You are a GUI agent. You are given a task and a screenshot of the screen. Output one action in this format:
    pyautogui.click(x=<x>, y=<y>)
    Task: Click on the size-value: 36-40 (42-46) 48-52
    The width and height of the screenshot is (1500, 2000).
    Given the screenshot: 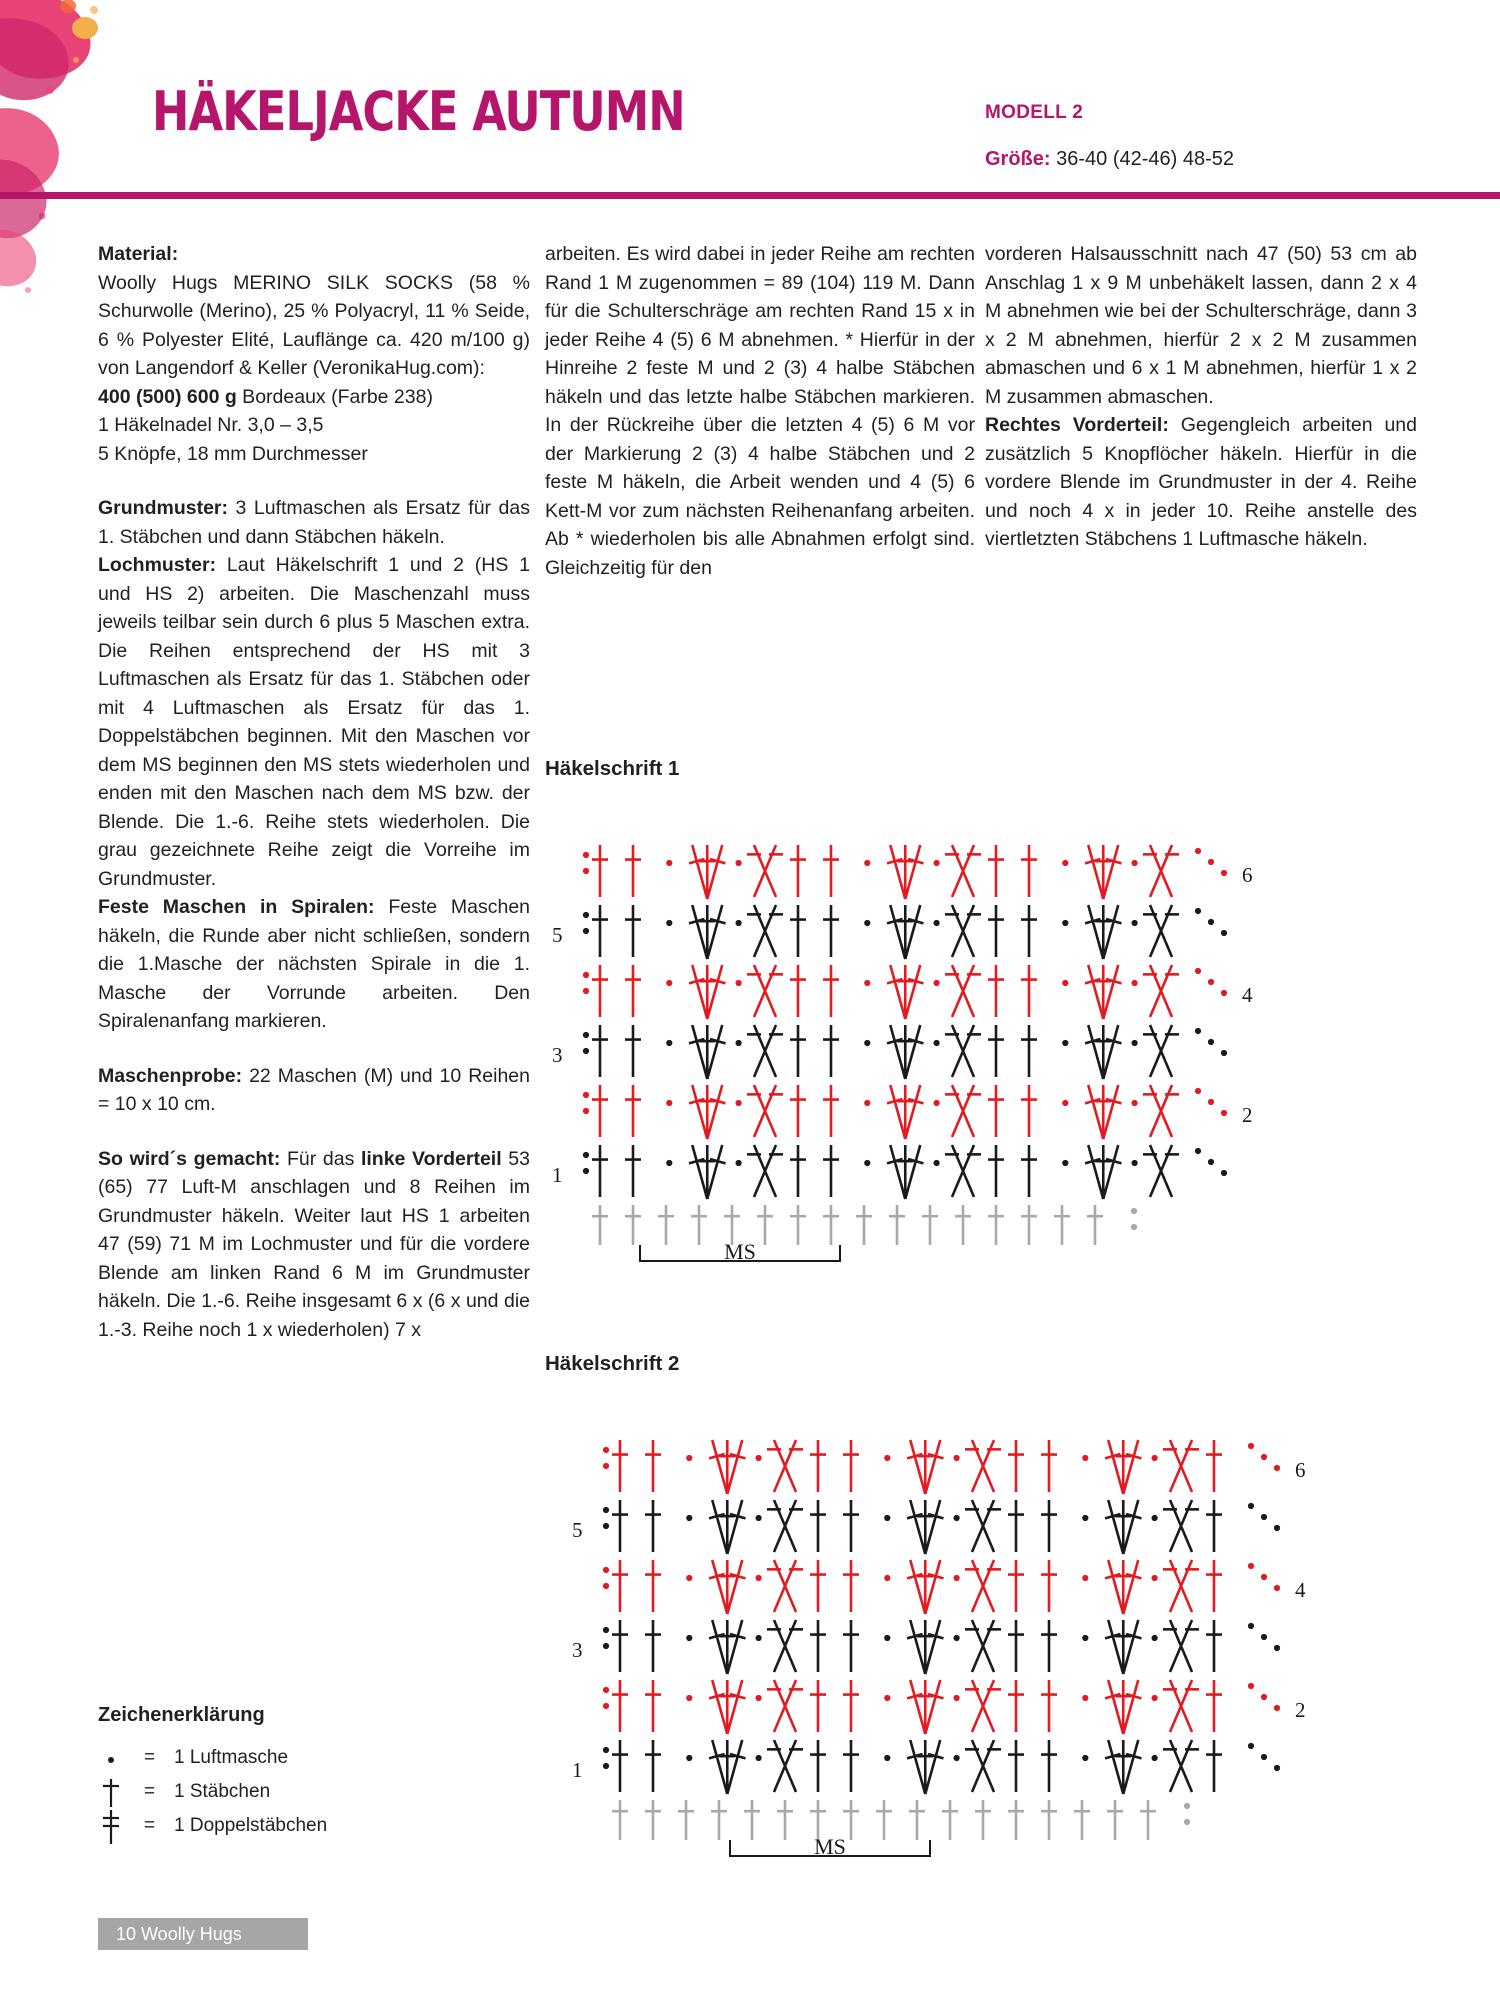 What is the action you would take?
    pyautogui.click(x=1142, y=159)
    